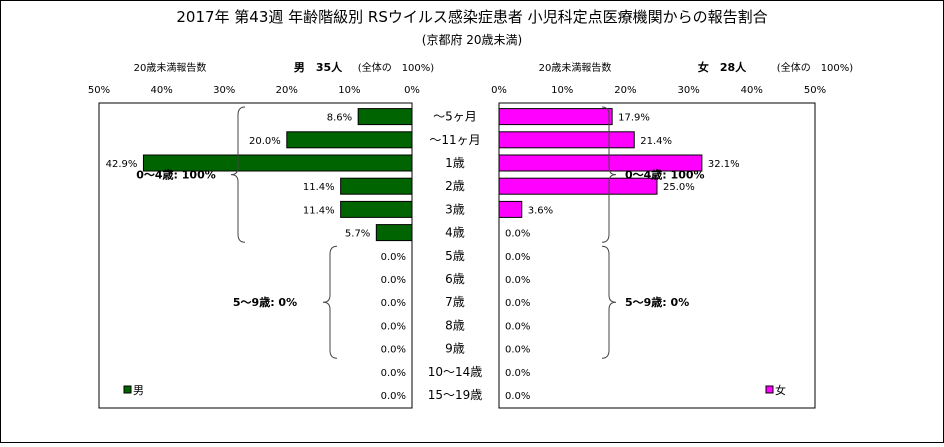 The image size is (944, 447). Describe the element at coordinates (170, 67) in the screenshot. I see `male-count-label: 20歳未満報告数` at that location.